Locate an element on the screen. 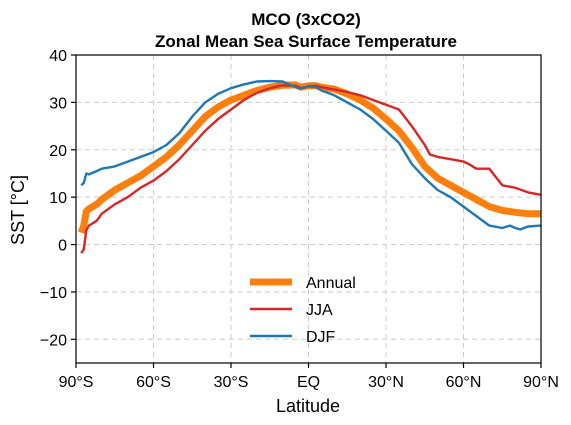  y-tick-label: 0 is located at coordinates (62, 246).